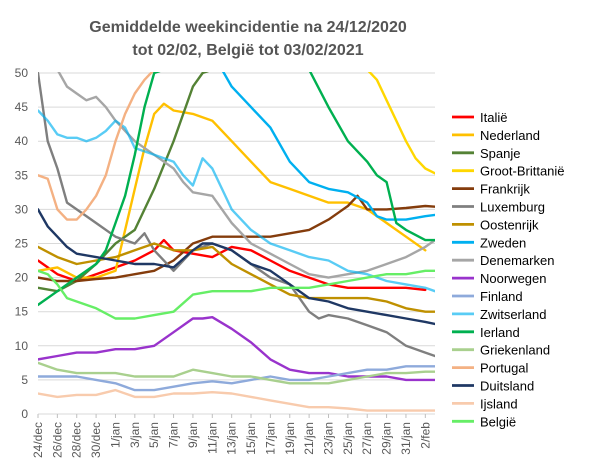  Describe the element at coordinates (509, 224) in the screenshot. I see `legend-label-oostenrijk: Oostenrijk` at that location.